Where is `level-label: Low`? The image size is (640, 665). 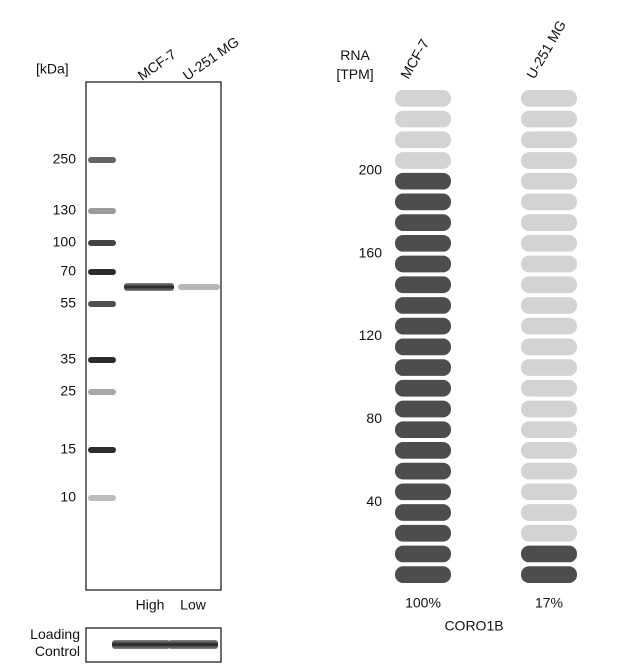
level-label: Low is located at coordinates (193, 605).